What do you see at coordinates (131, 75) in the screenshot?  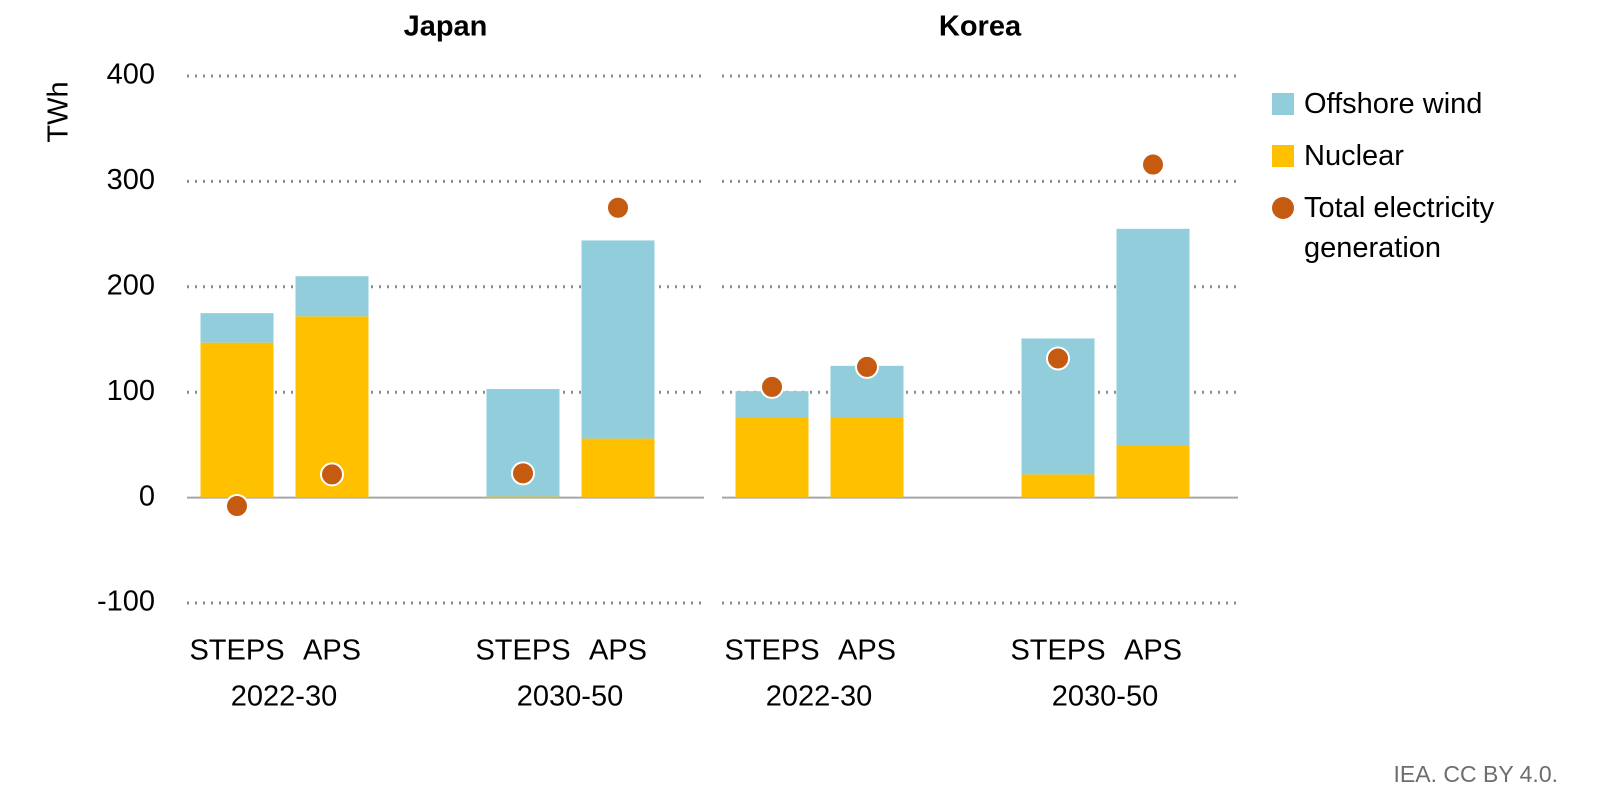 I see `y-tick-label: 400` at bounding box center [131, 75].